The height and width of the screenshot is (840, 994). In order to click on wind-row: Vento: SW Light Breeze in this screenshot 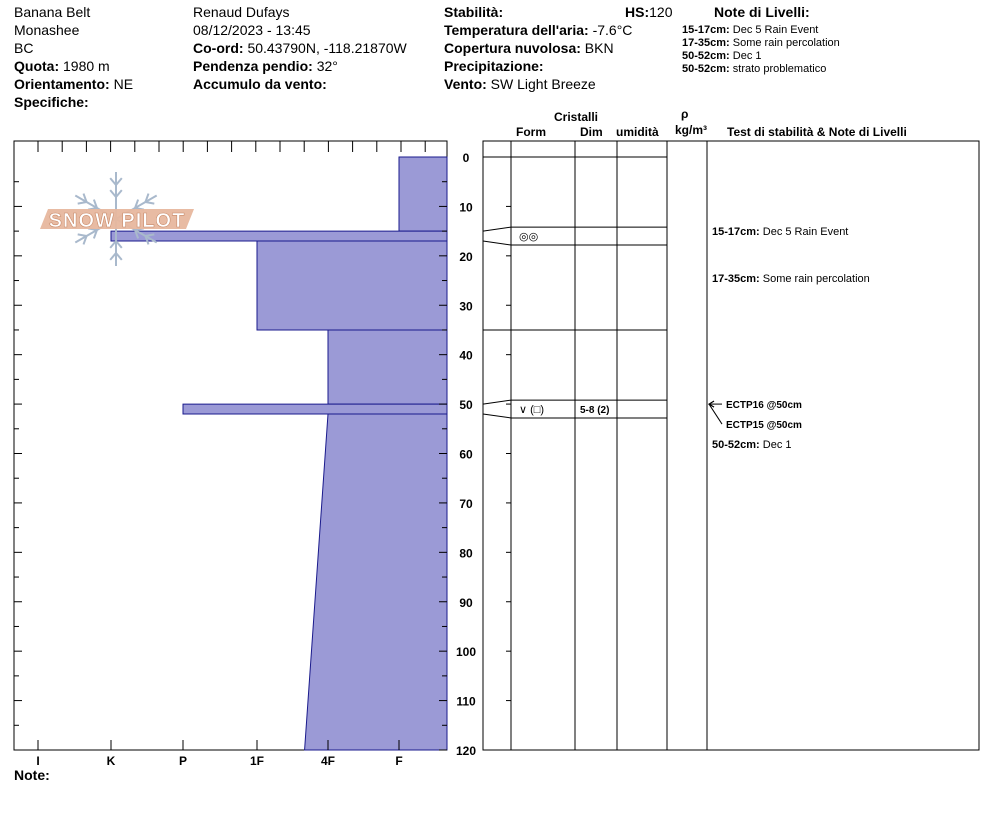, I will do `click(520, 84)`.